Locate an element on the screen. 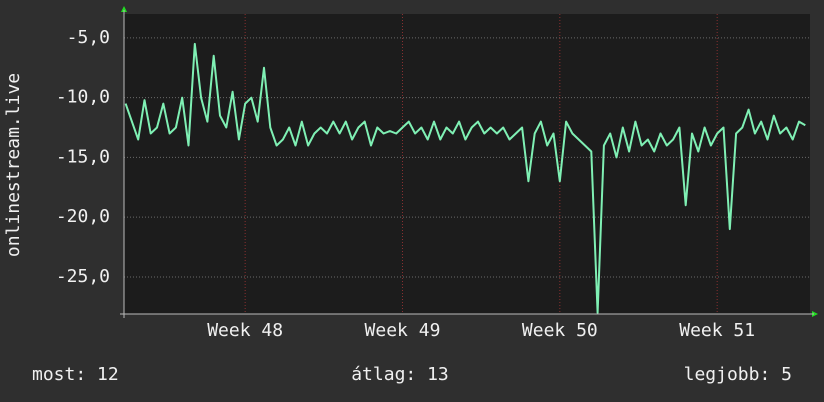 This screenshot has height=402, width=824. y-axis-label: onlinestream.live is located at coordinates (13, 165).